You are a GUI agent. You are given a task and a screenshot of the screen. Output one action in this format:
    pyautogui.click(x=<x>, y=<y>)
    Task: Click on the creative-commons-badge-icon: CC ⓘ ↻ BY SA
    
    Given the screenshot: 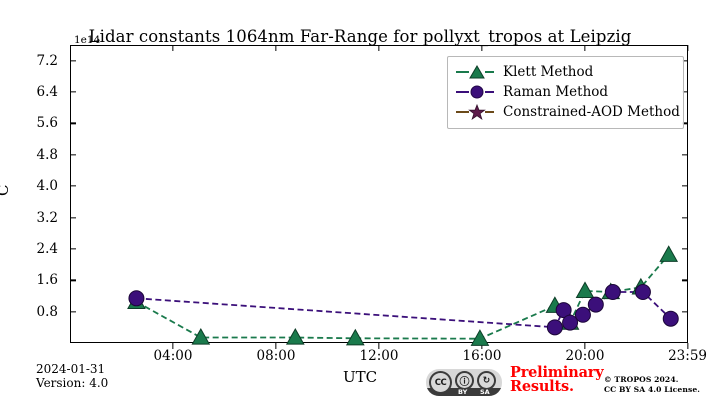 What is the action you would take?
    pyautogui.click(x=464, y=382)
    